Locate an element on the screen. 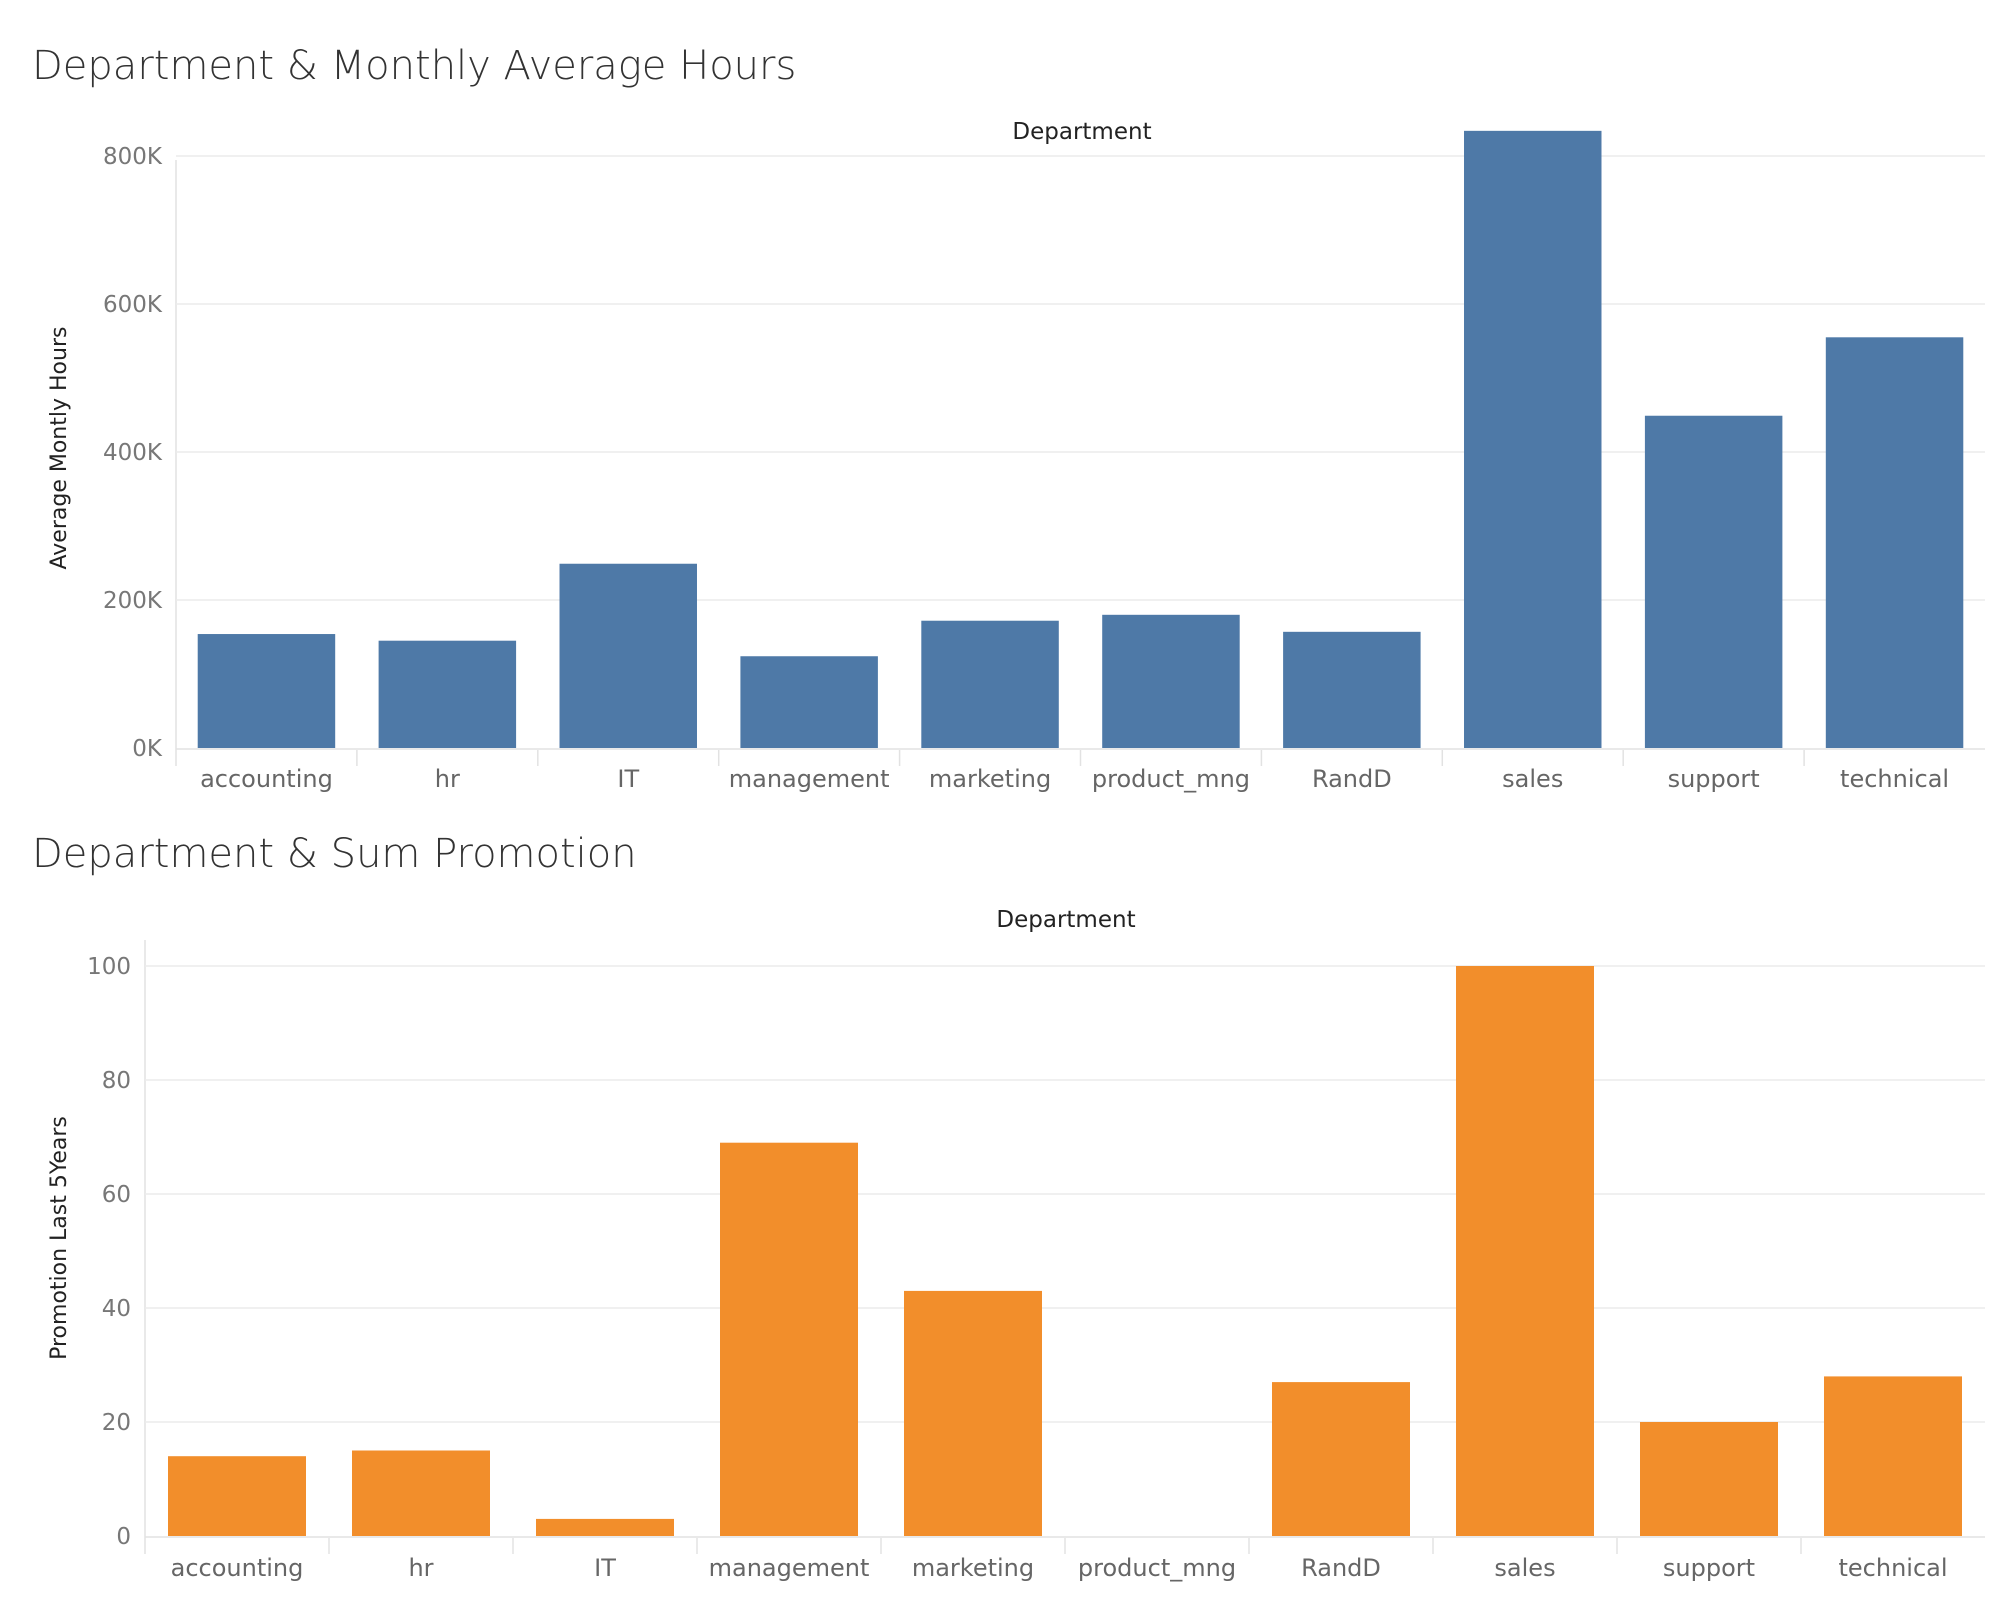 The height and width of the screenshot is (1602, 1998). y-tick-label: 80 is located at coordinates (116, 1081).